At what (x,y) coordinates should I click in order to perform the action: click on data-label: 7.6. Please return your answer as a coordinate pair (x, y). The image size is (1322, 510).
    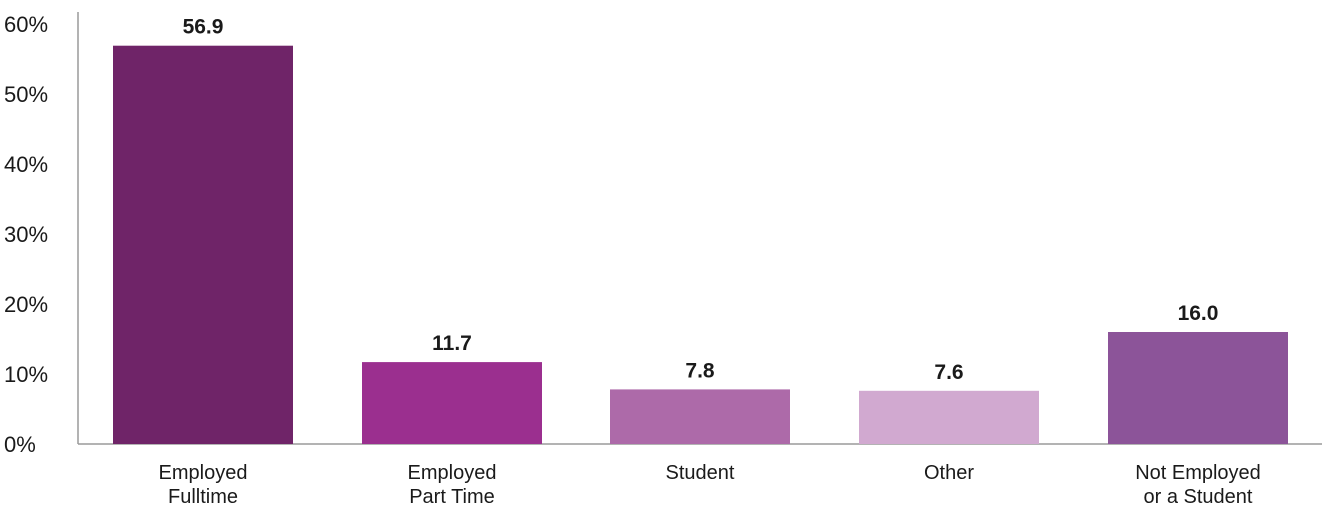
    Looking at the image, I should click on (948, 372).